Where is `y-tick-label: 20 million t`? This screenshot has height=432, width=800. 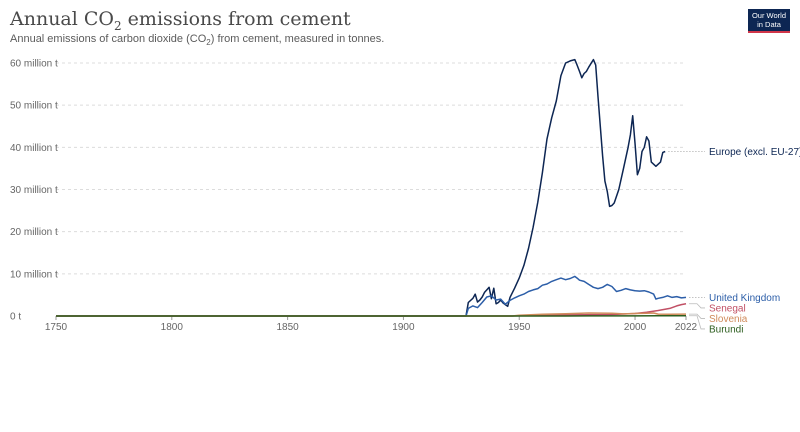
y-tick-label: 20 million t is located at coordinates (34, 232).